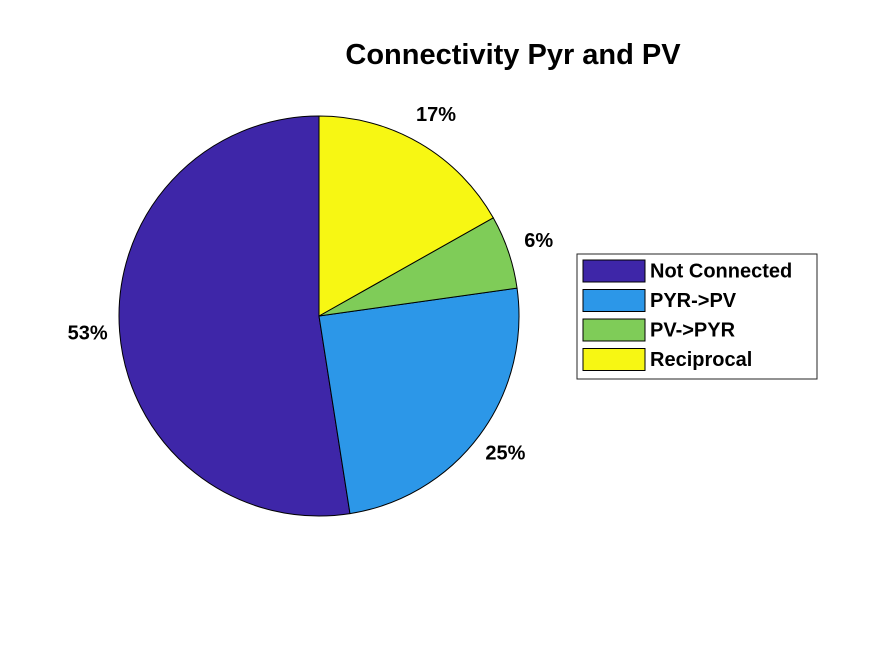  Describe the element at coordinates (693, 330) in the screenshot. I see `legend-label: PV->PYR` at that location.